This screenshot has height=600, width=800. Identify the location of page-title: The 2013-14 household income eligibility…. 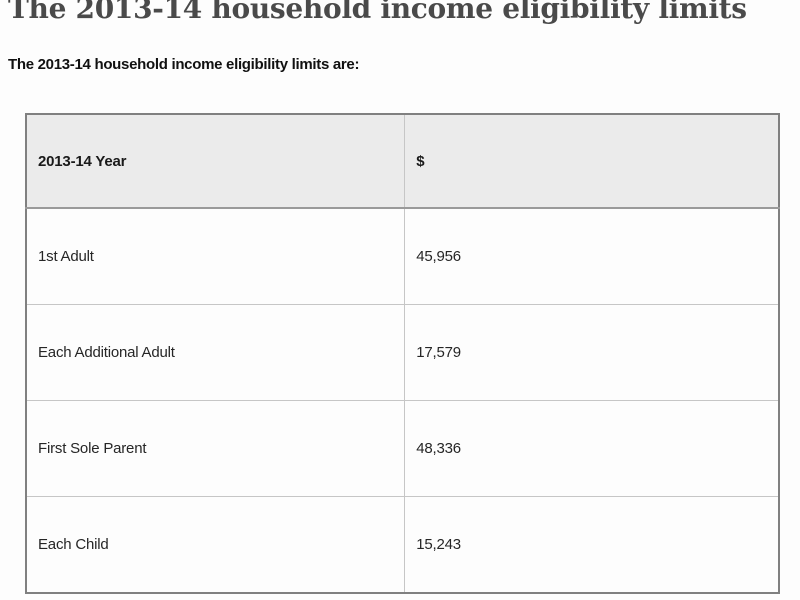
(377, 12).